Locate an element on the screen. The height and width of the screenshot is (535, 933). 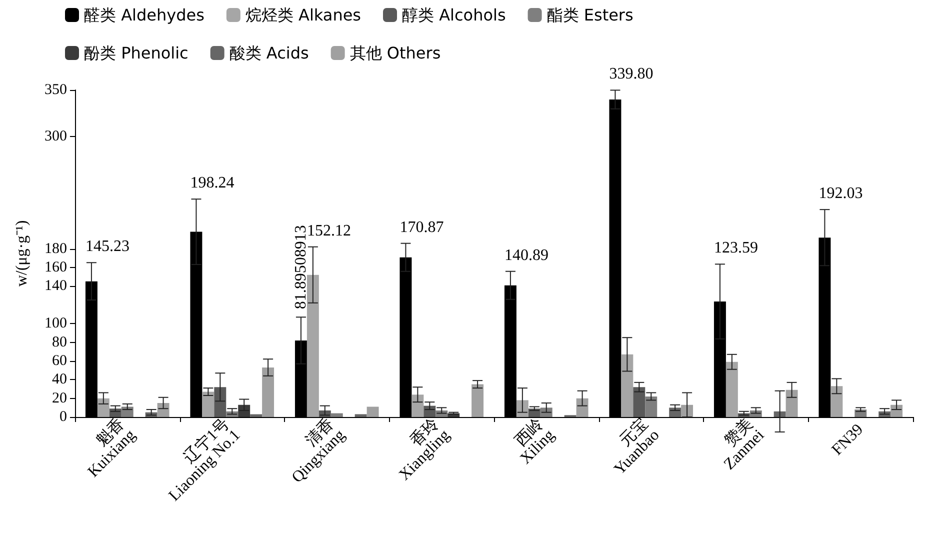
data-label: 145.23 is located at coordinates (107, 247).